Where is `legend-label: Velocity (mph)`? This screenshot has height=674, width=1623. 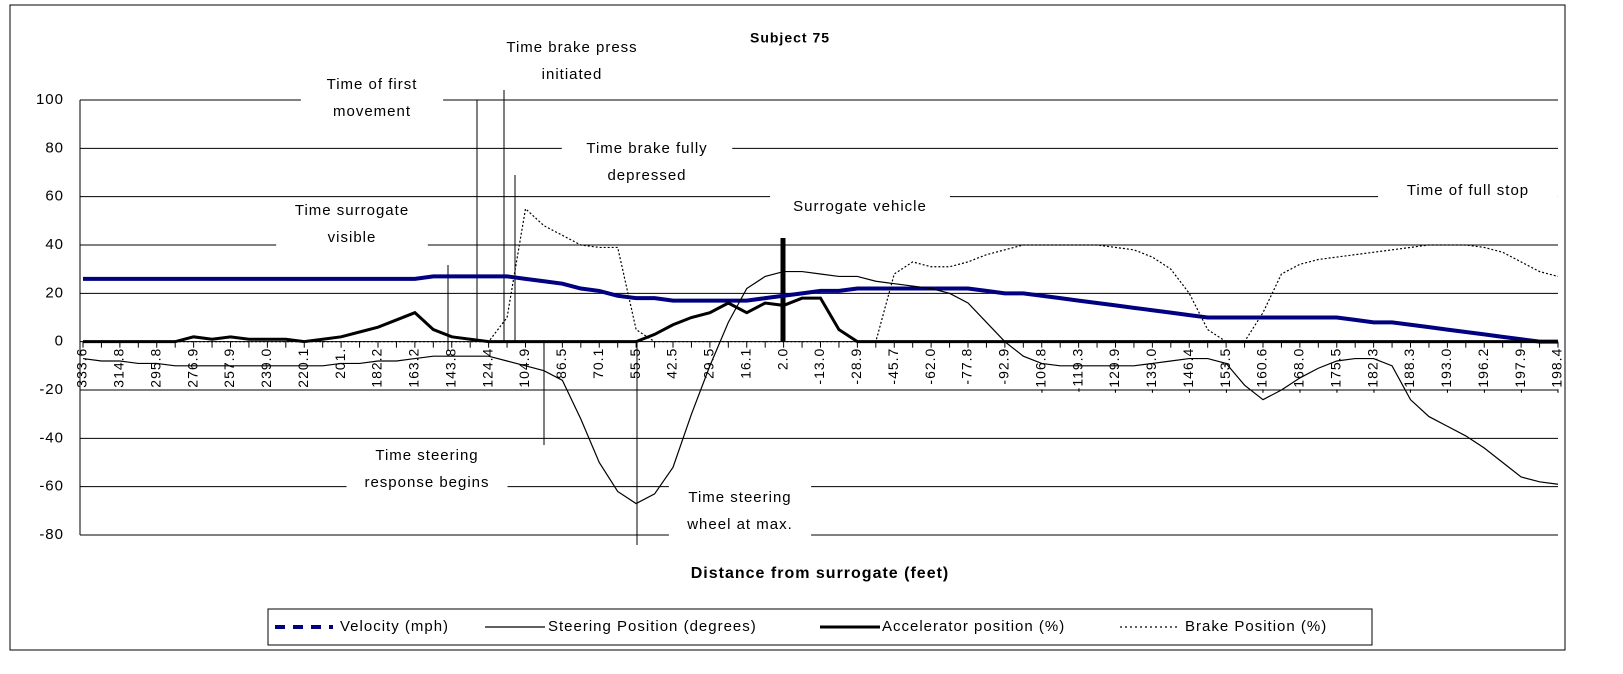
legend-label: Velocity (mph) is located at coordinates (394, 626).